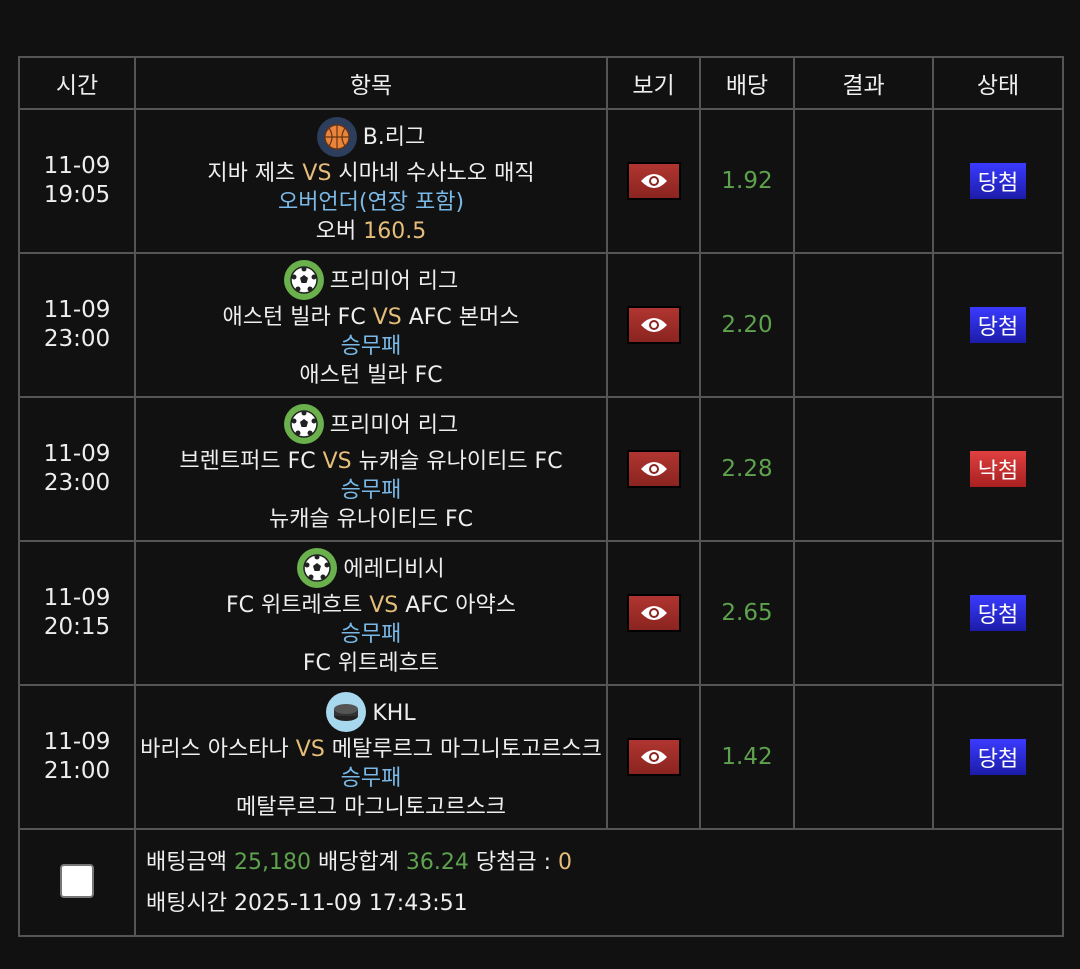  Describe the element at coordinates (466, 749) in the screenshot. I see `away-team: 메탈루르그 마그니토고르스크` at that location.